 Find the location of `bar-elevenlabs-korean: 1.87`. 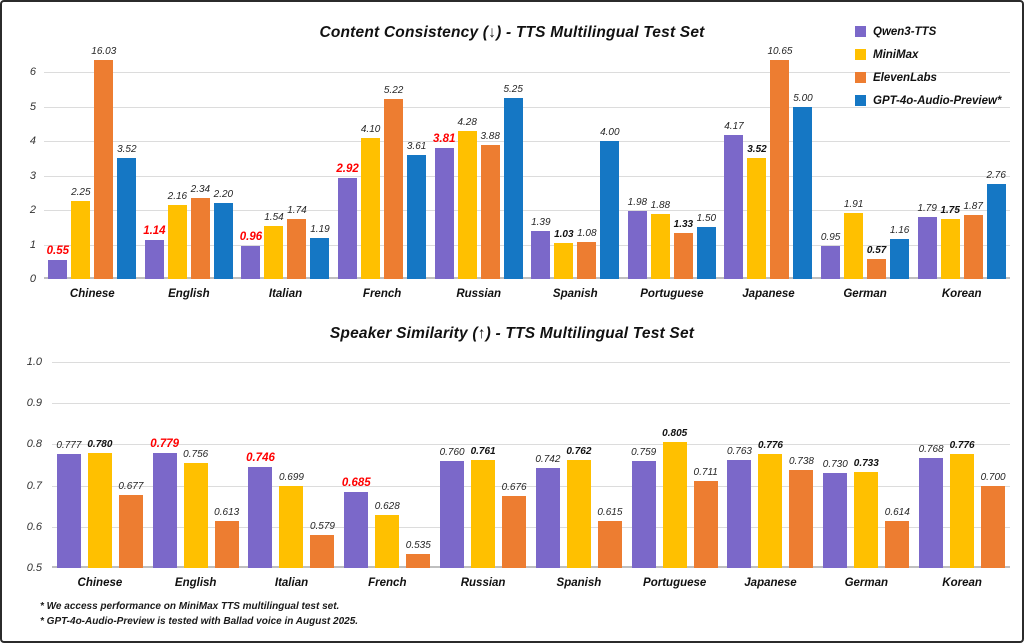

bar-elevenlabs-korean: 1.87 is located at coordinates (973, 240).